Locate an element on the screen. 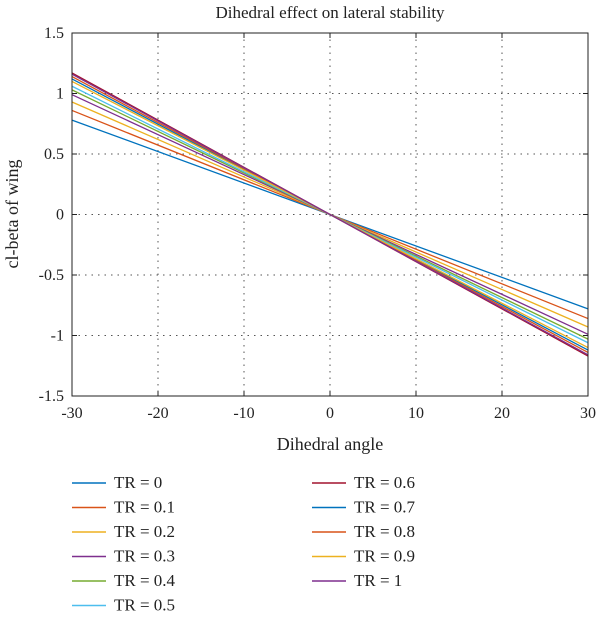 Image resolution: width=600 pixels, height=622 pixels. legend-label: TR = 0.9 is located at coordinates (384, 556).